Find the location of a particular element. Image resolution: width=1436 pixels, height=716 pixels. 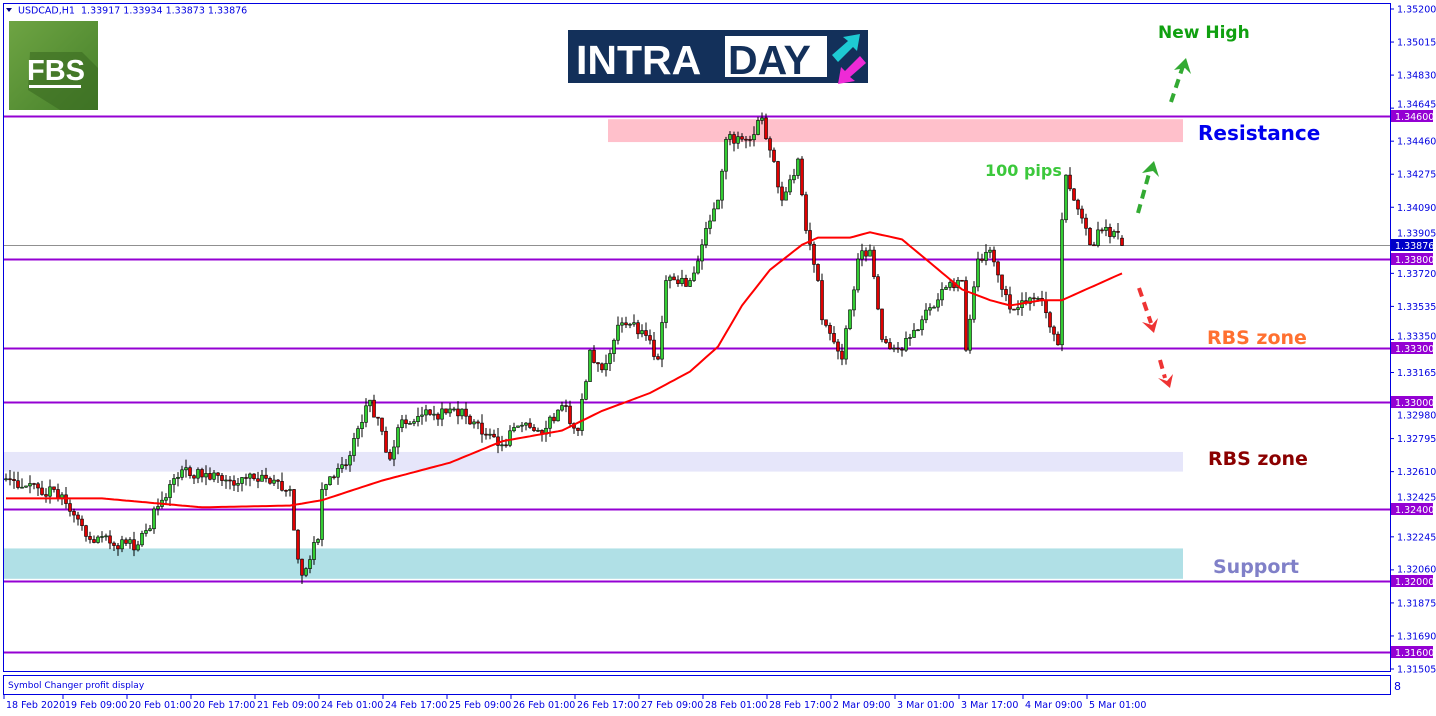

annotation-rbs-zone-lower: RBS zone is located at coordinates (1258, 459).